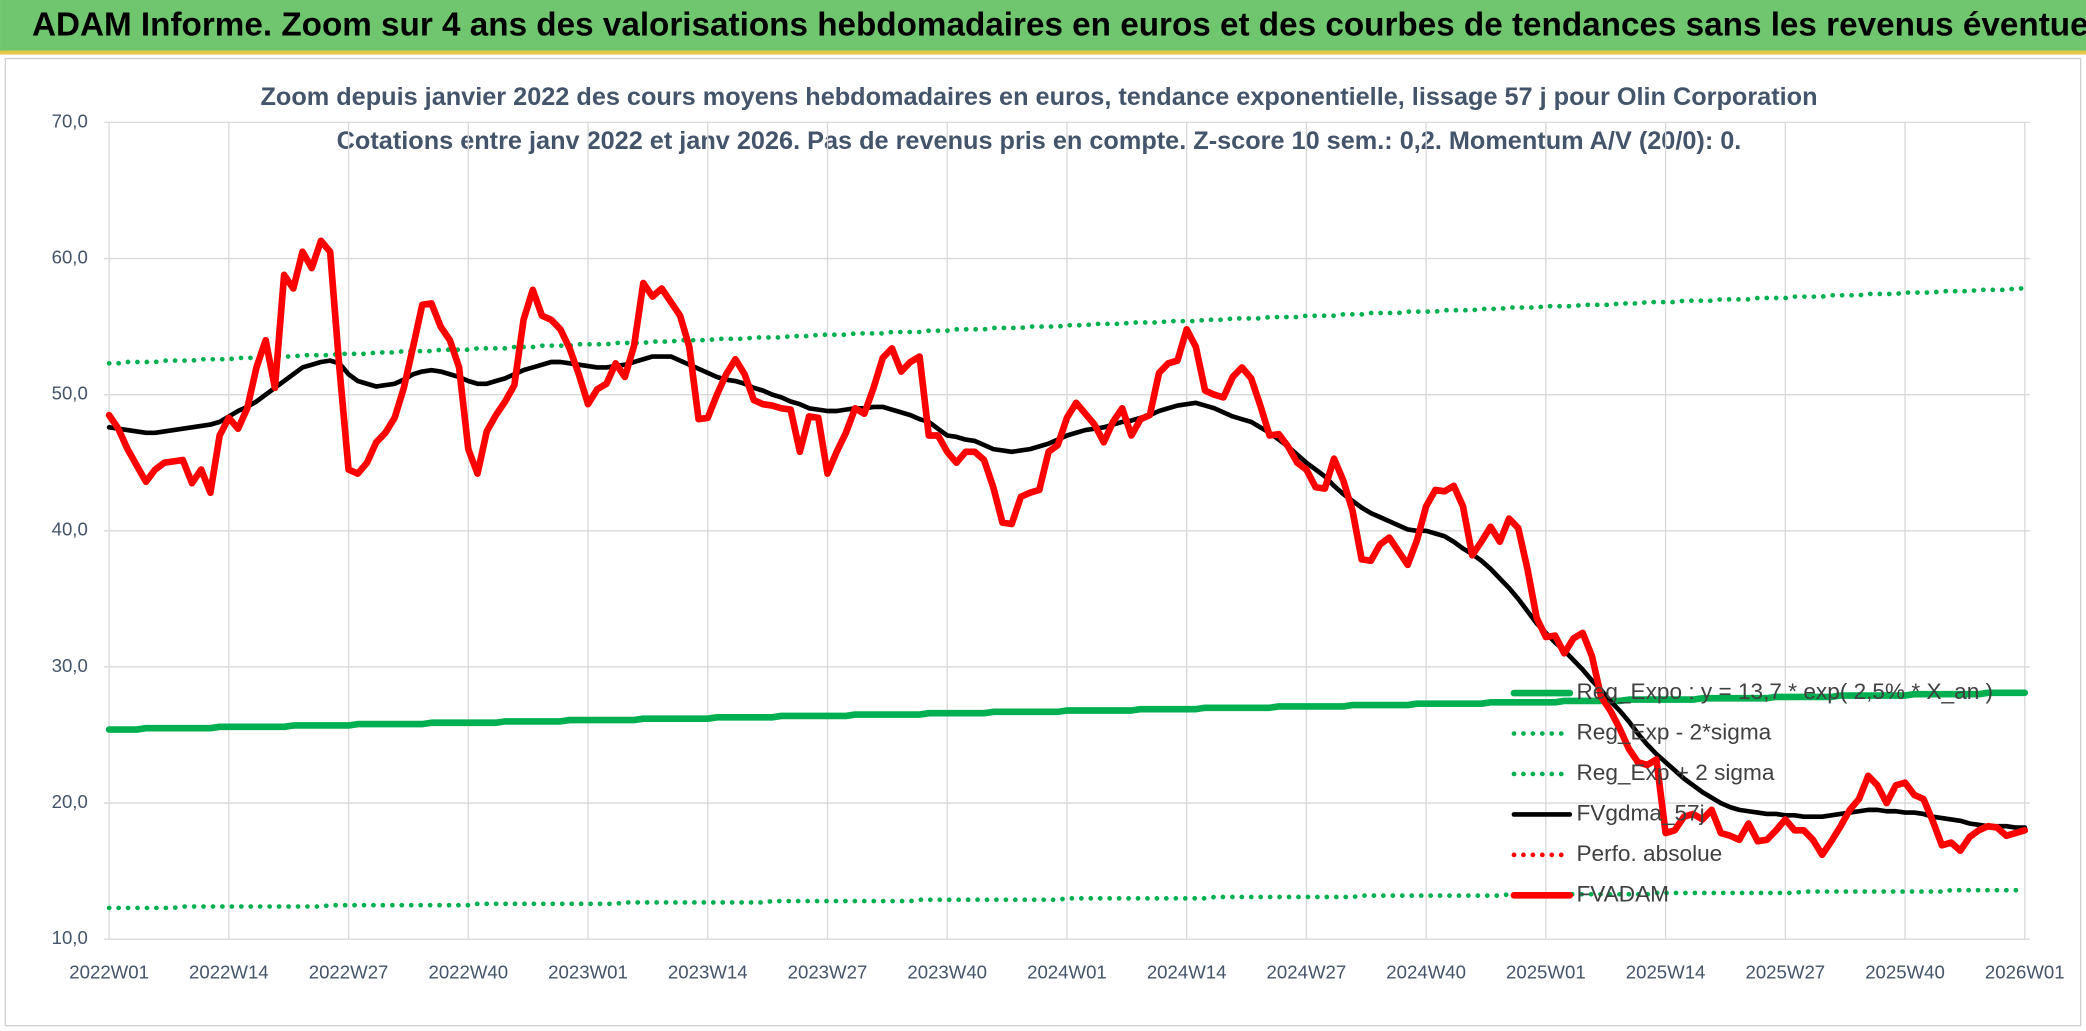  What do you see at coordinates (1905, 972) in the screenshot?
I see `x-tick-label: 2025W40` at bounding box center [1905, 972].